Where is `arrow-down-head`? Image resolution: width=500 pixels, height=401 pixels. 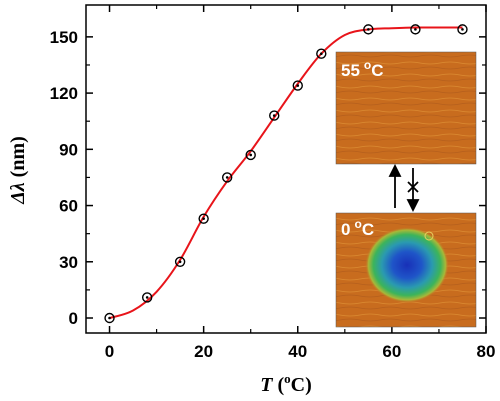
arrow-down-head is located at coordinates (413, 206).